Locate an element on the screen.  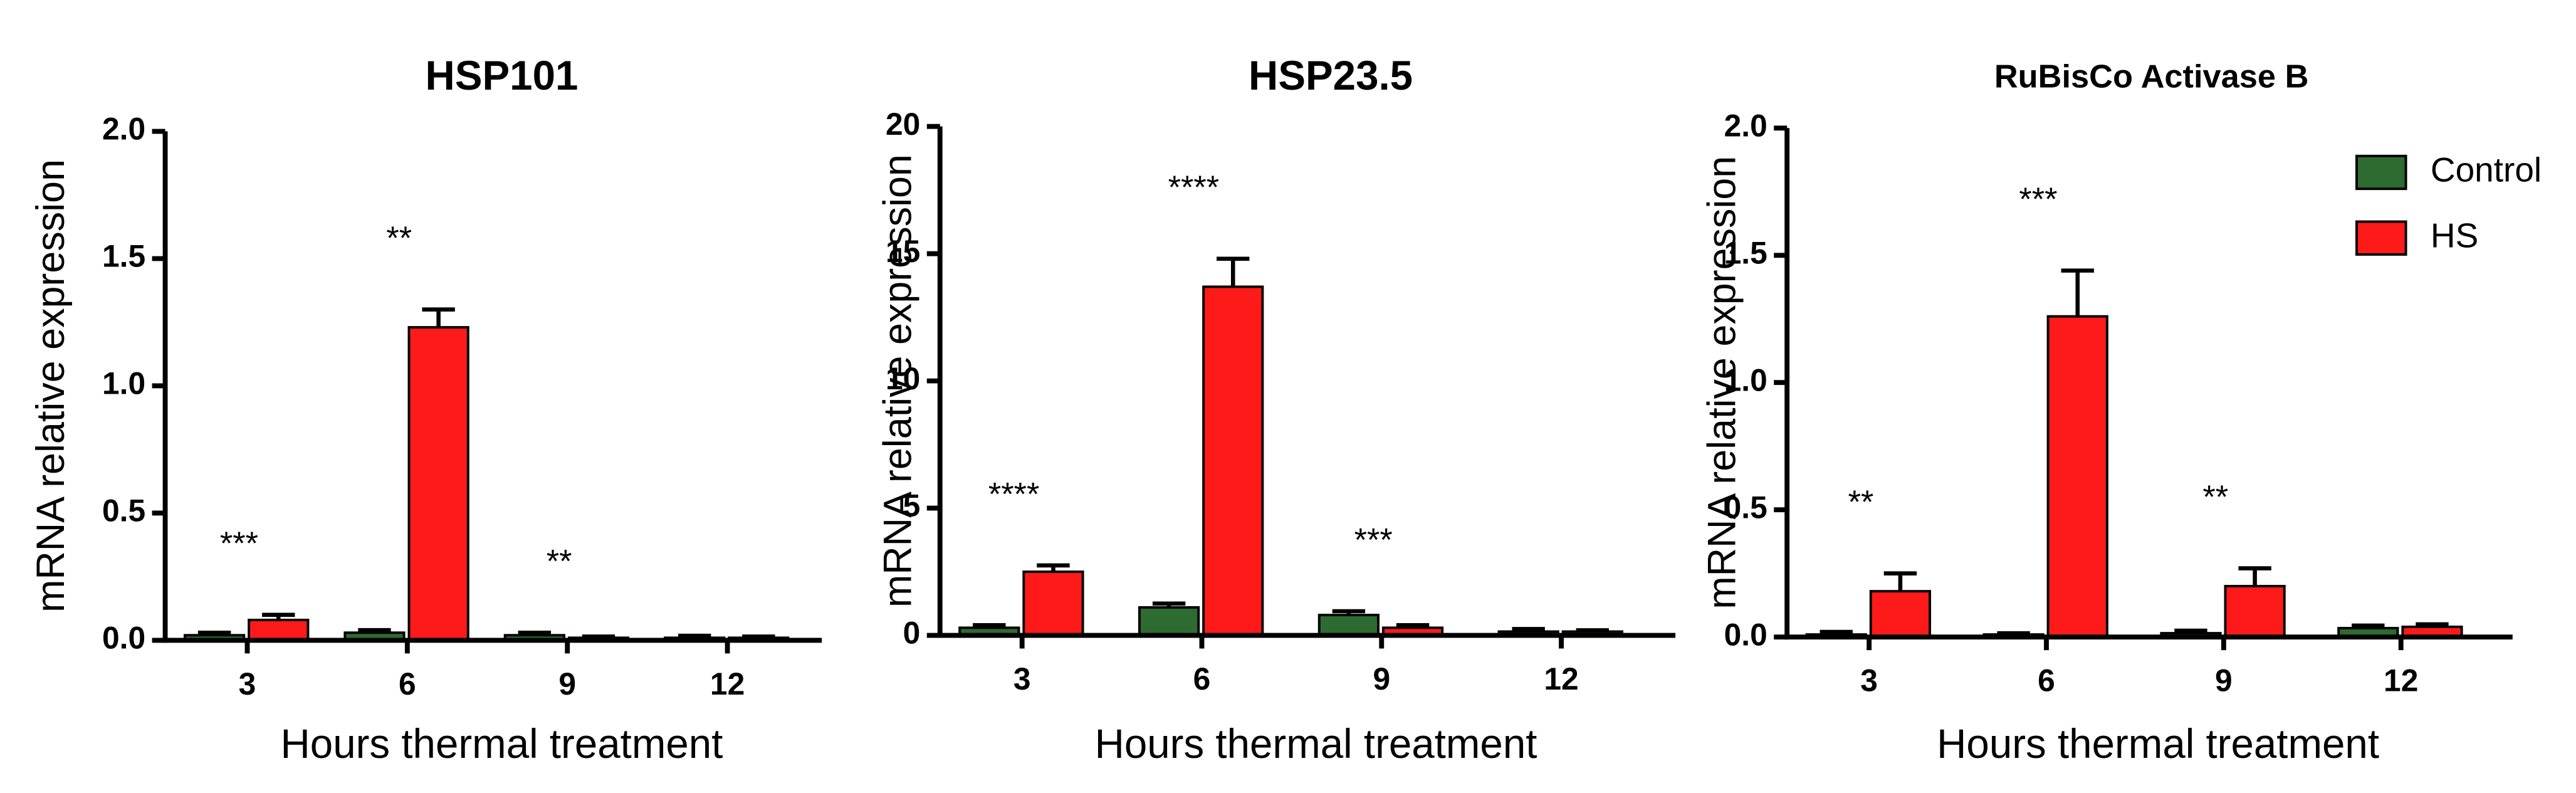
chart-title: HSP23.5 is located at coordinates (1331, 75).